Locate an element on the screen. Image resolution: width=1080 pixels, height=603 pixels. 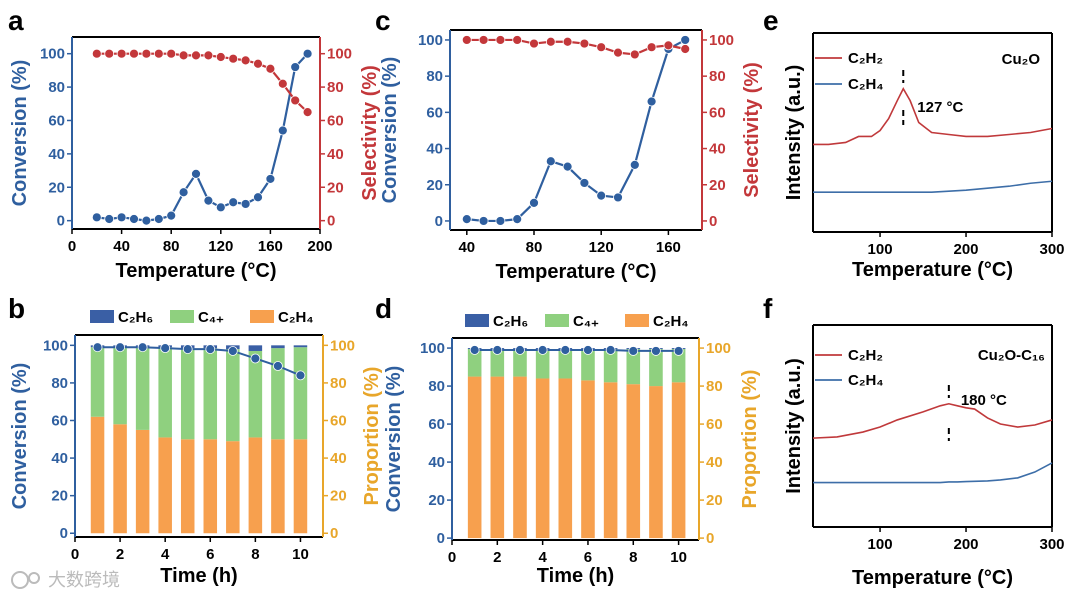
y-tick-label: 40 is located at coordinates (56, 154).